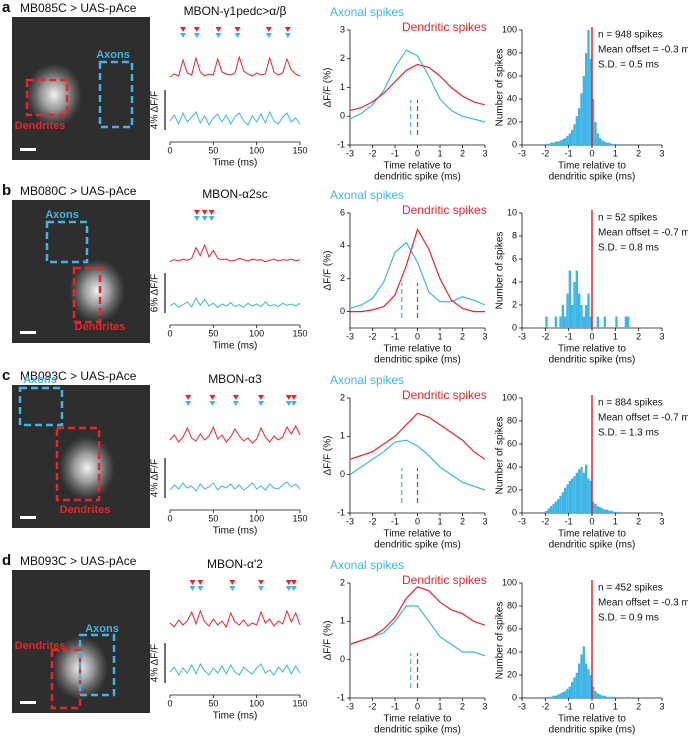 Image resolution: width=688 pixels, height=741 pixels. I want to click on x-tick-label: 1, so click(615, 706).